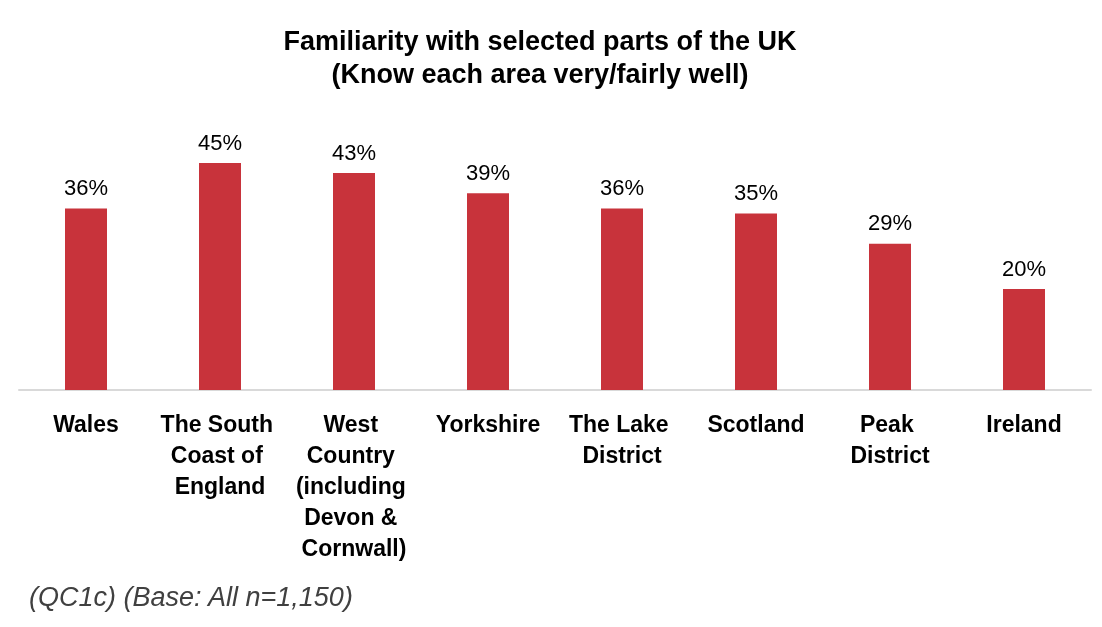 The image size is (1102, 627). What do you see at coordinates (540, 73) in the screenshot?
I see `chart-subtitle: (Know each area very/fairly well)` at bounding box center [540, 73].